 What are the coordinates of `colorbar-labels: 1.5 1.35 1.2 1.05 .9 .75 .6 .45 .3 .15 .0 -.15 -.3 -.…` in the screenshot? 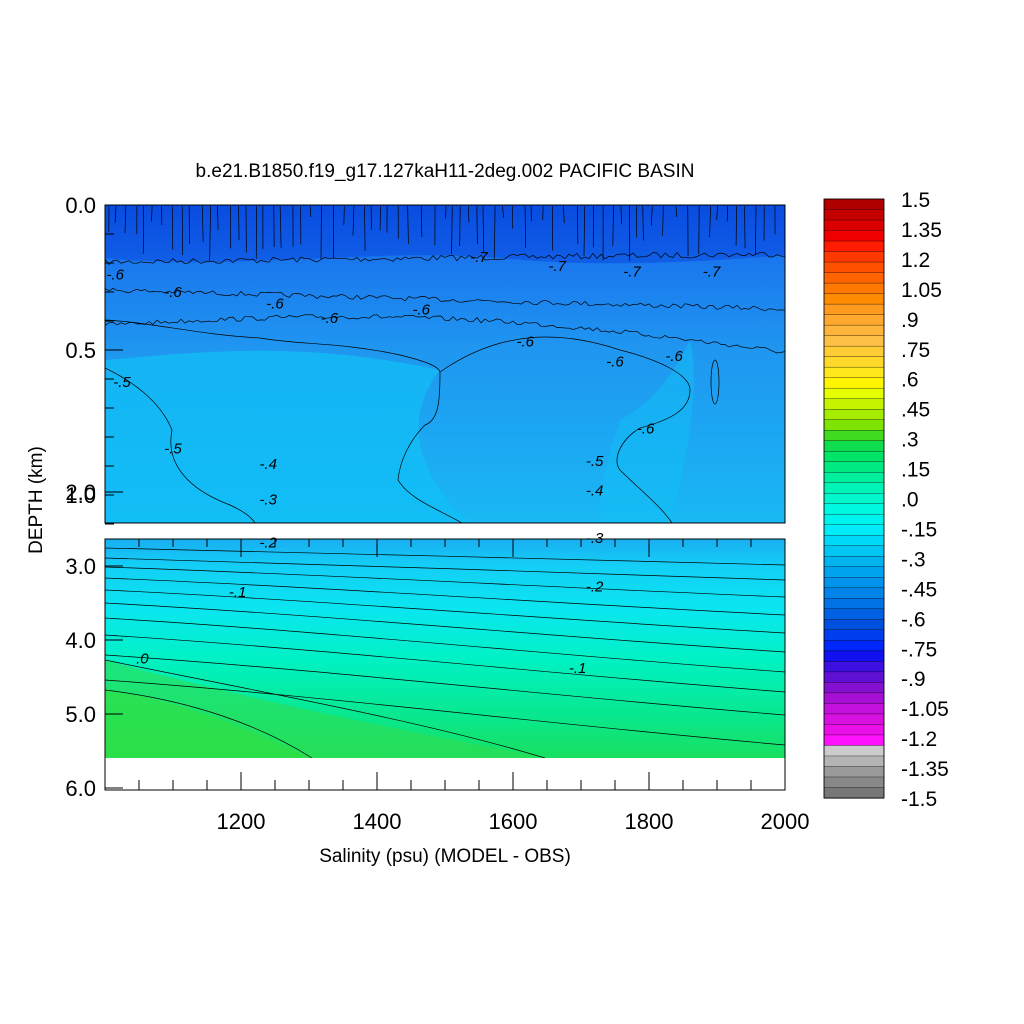 It's located at (925, 500).